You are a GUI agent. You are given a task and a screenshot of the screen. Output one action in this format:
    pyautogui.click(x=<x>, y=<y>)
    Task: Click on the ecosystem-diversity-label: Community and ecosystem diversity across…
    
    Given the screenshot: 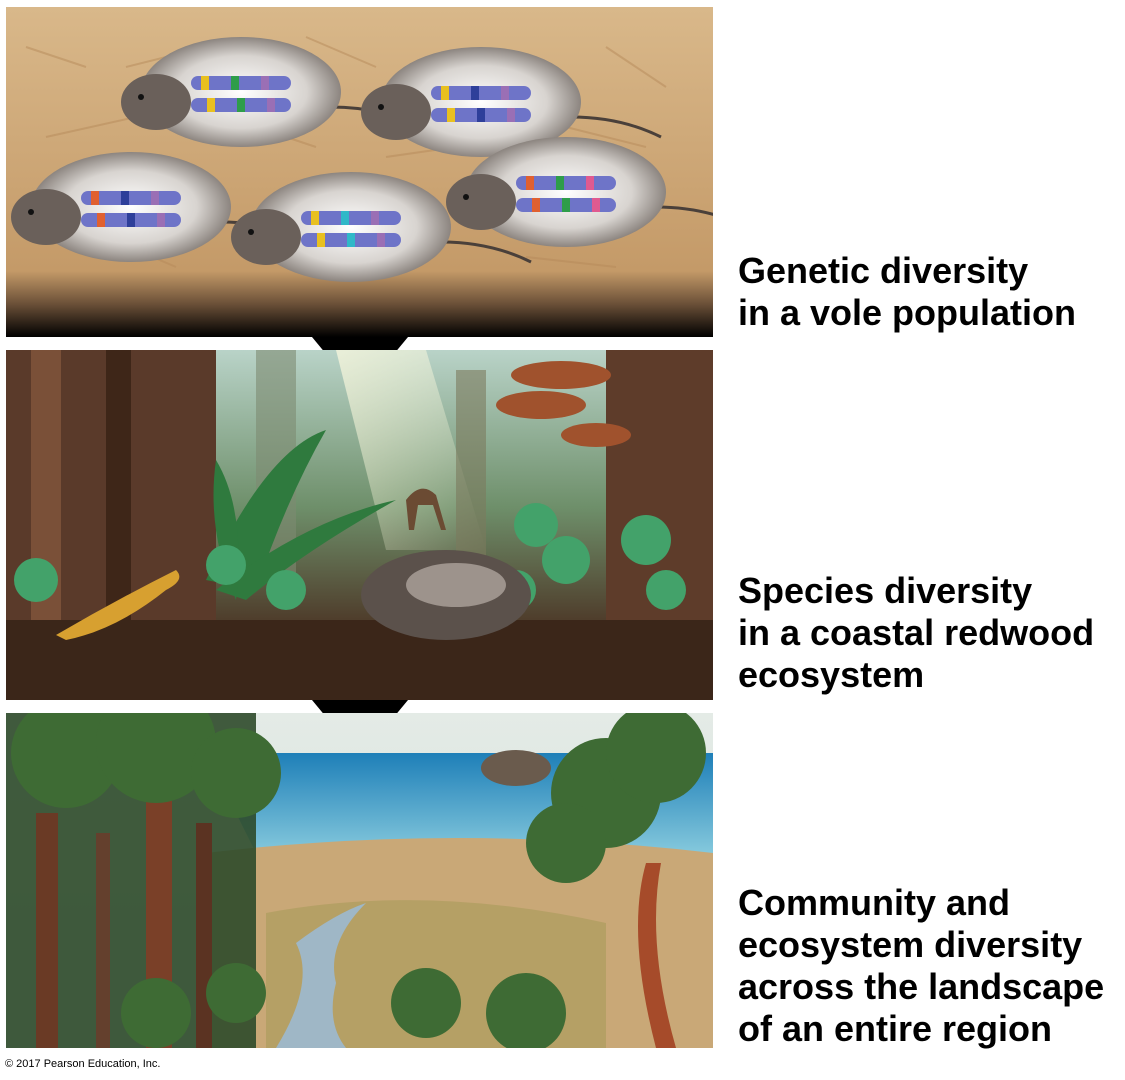 What is the action you would take?
    pyautogui.click(x=921, y=965)
    